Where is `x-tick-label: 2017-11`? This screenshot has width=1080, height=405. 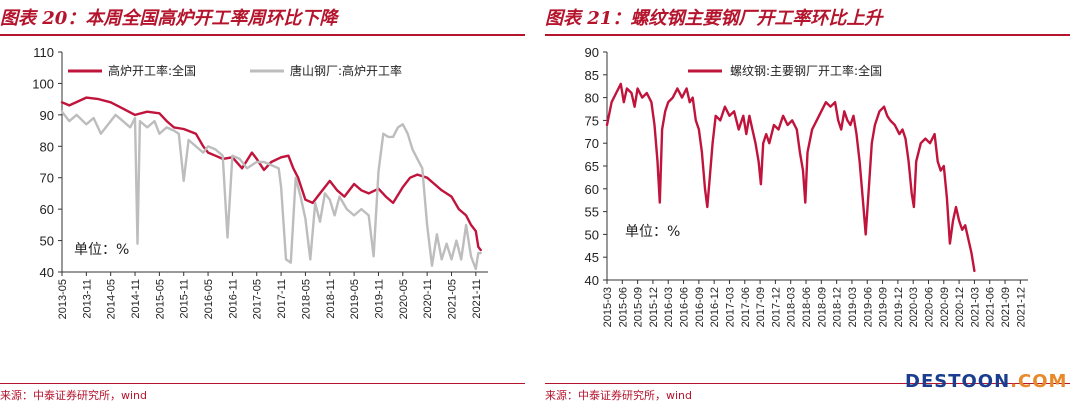
x-tick-label: 2017-11 is located at coordinates (282, 299).